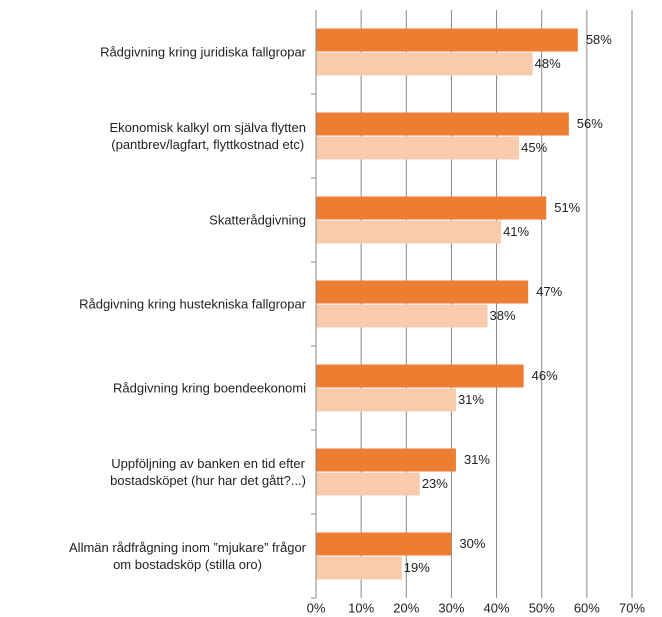 This screenshot has height=617, width=662. What do you see at coordinates (472, 543) in the screenshot?
I see `value-label: 30%` at bounding box center [472, 543].